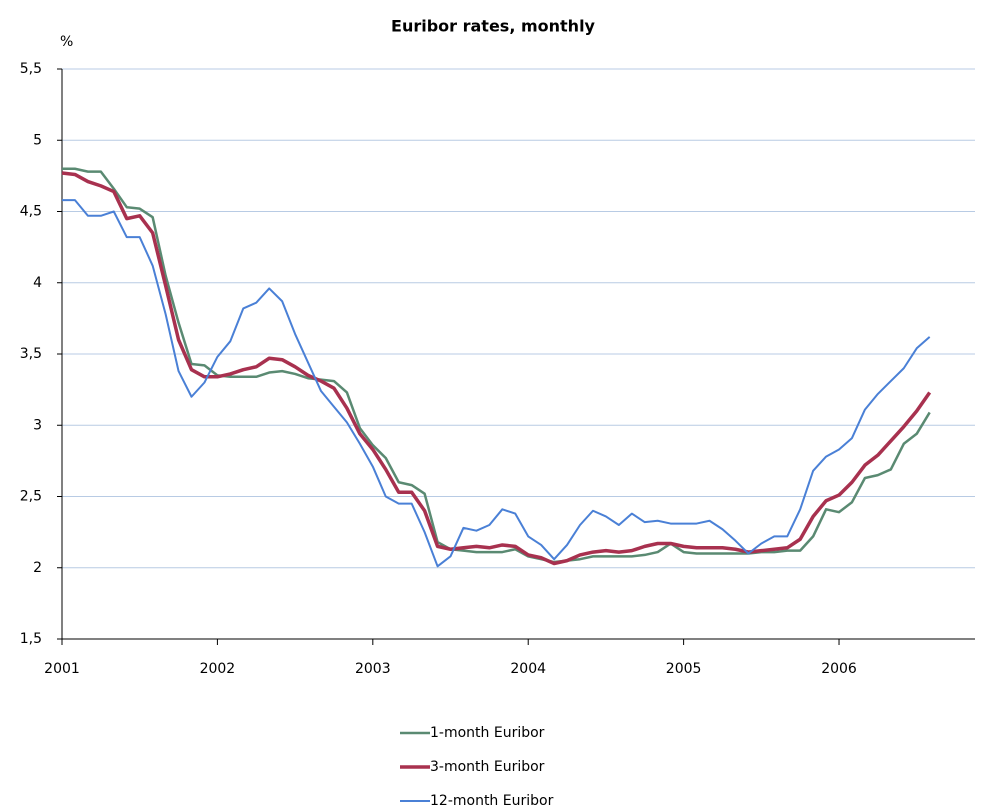 Image resolution: width=986 pixels, height=811 pixels. What do you see at coordinates (31, 212) in the screenshot?
I see `y-tick-label: 4,5` at bounding box center [31, 212].